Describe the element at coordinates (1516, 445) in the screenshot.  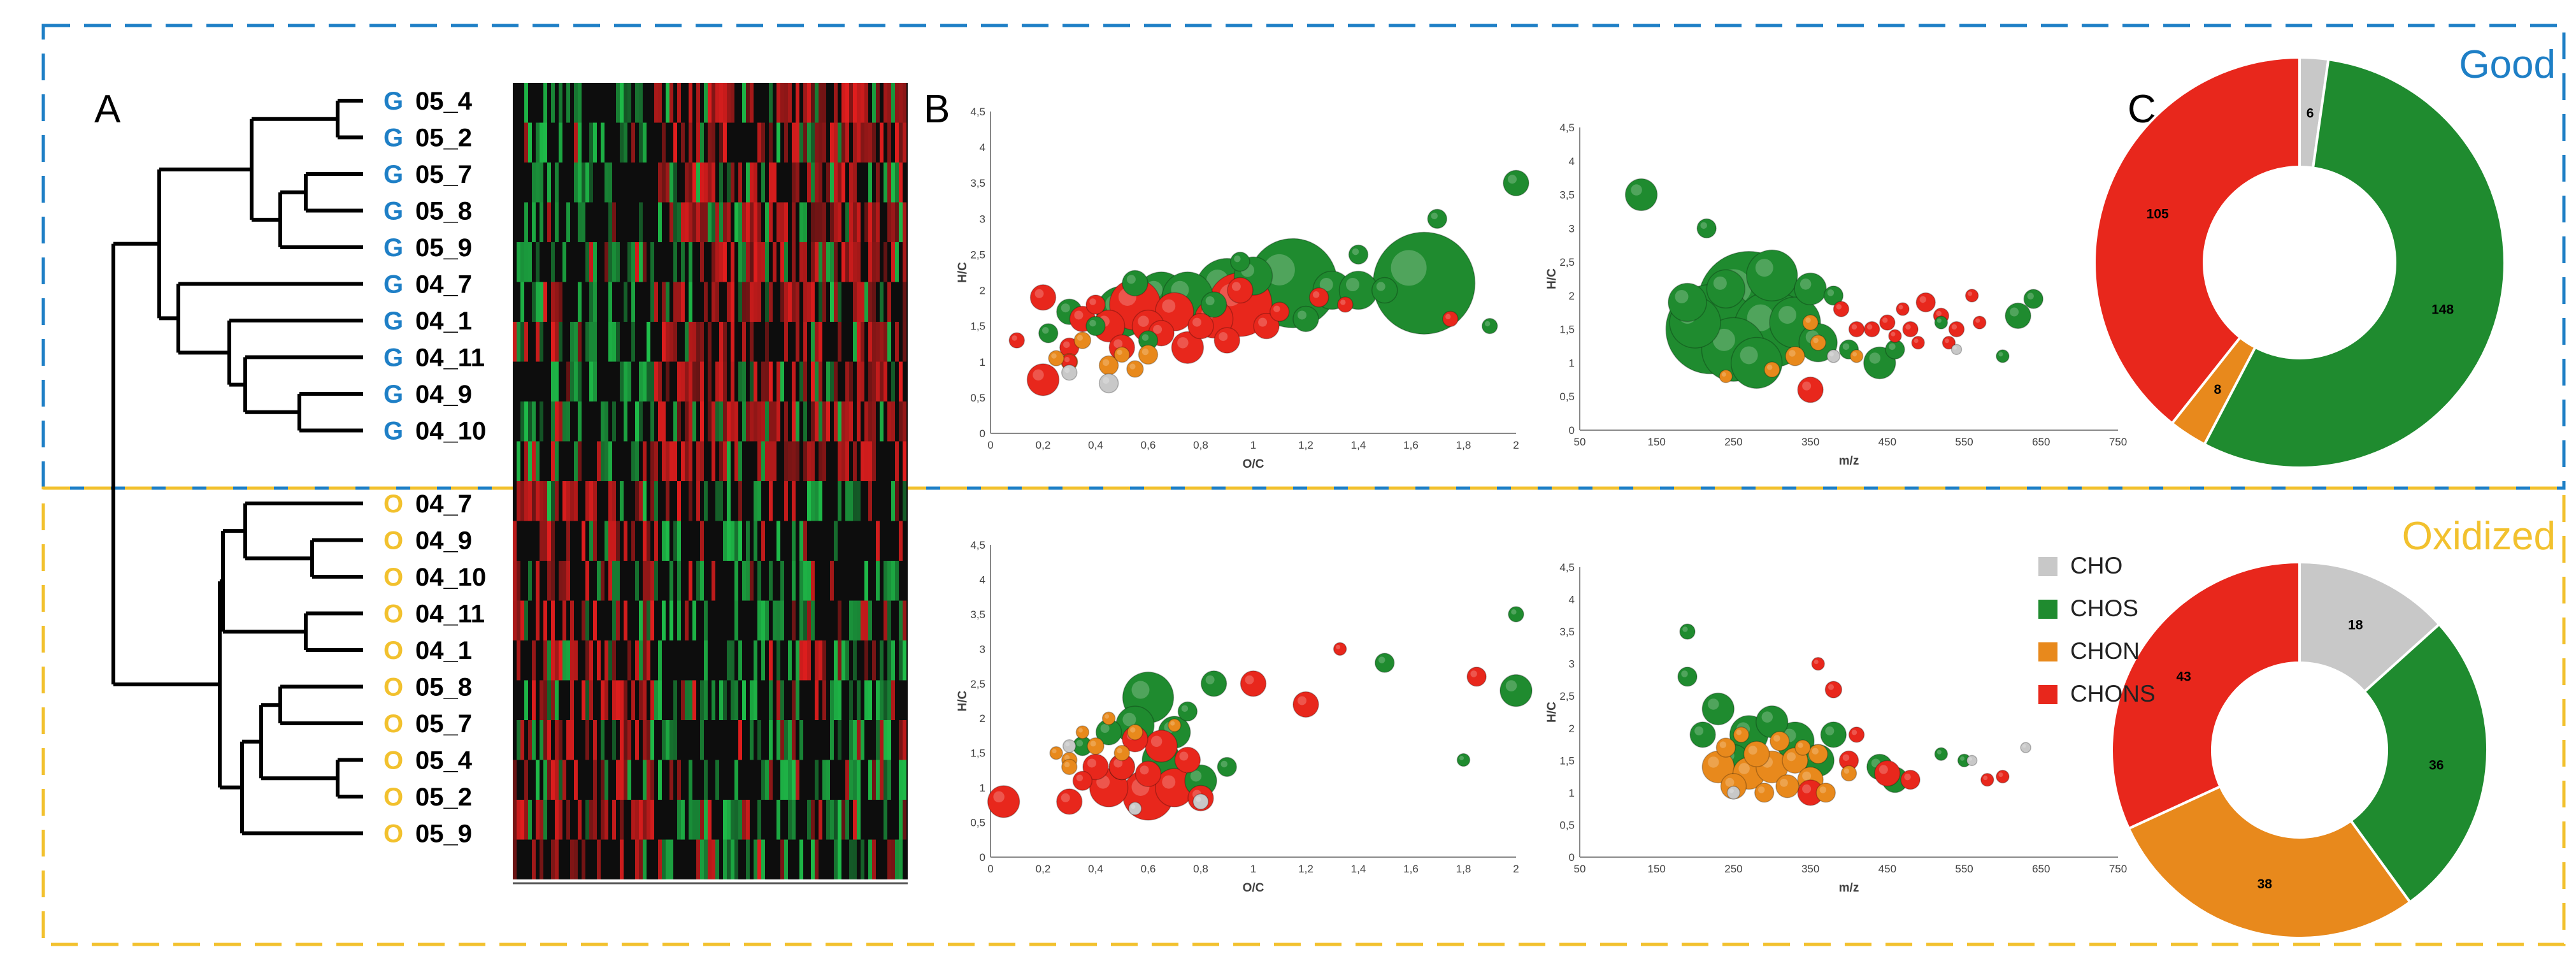
I see `x-tick-label: 2` at that location.